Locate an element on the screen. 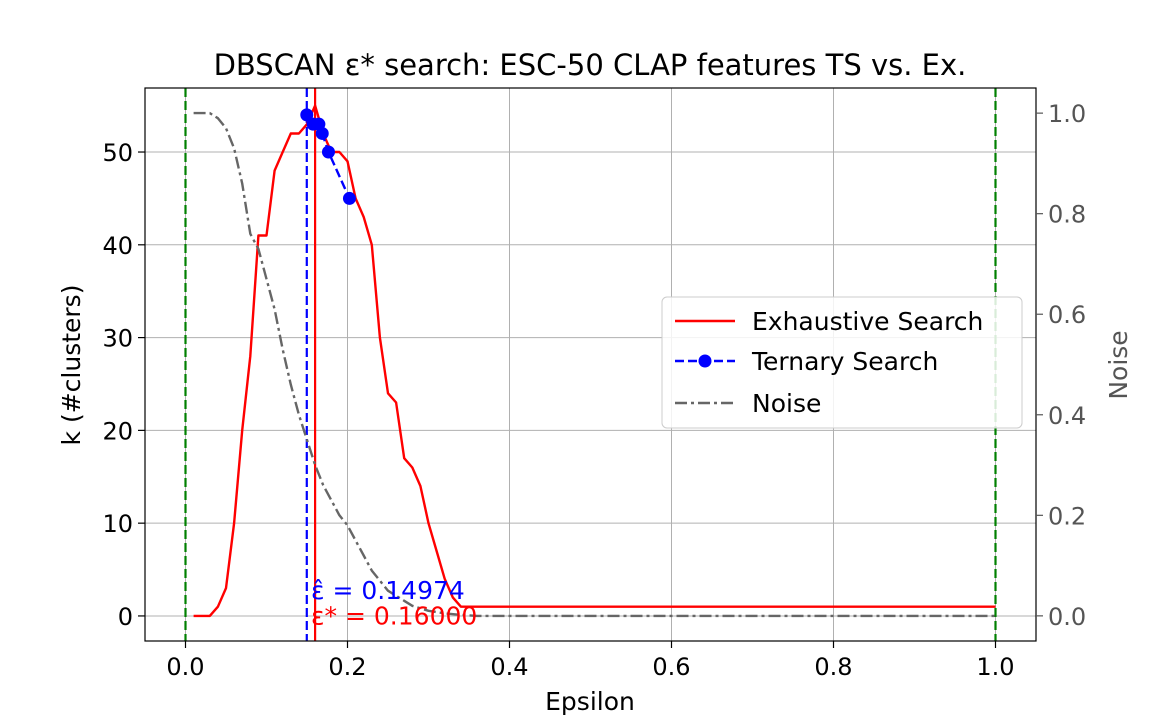  x-axis-label: Epsilon is located at coordinates (590, 701).